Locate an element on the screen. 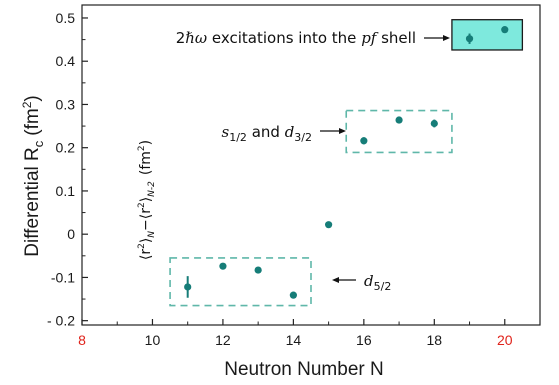 Image resolution: width=559 pixels, height=385 pixels. y-tick-label: -0.1 is located at coordinates (63, 277).